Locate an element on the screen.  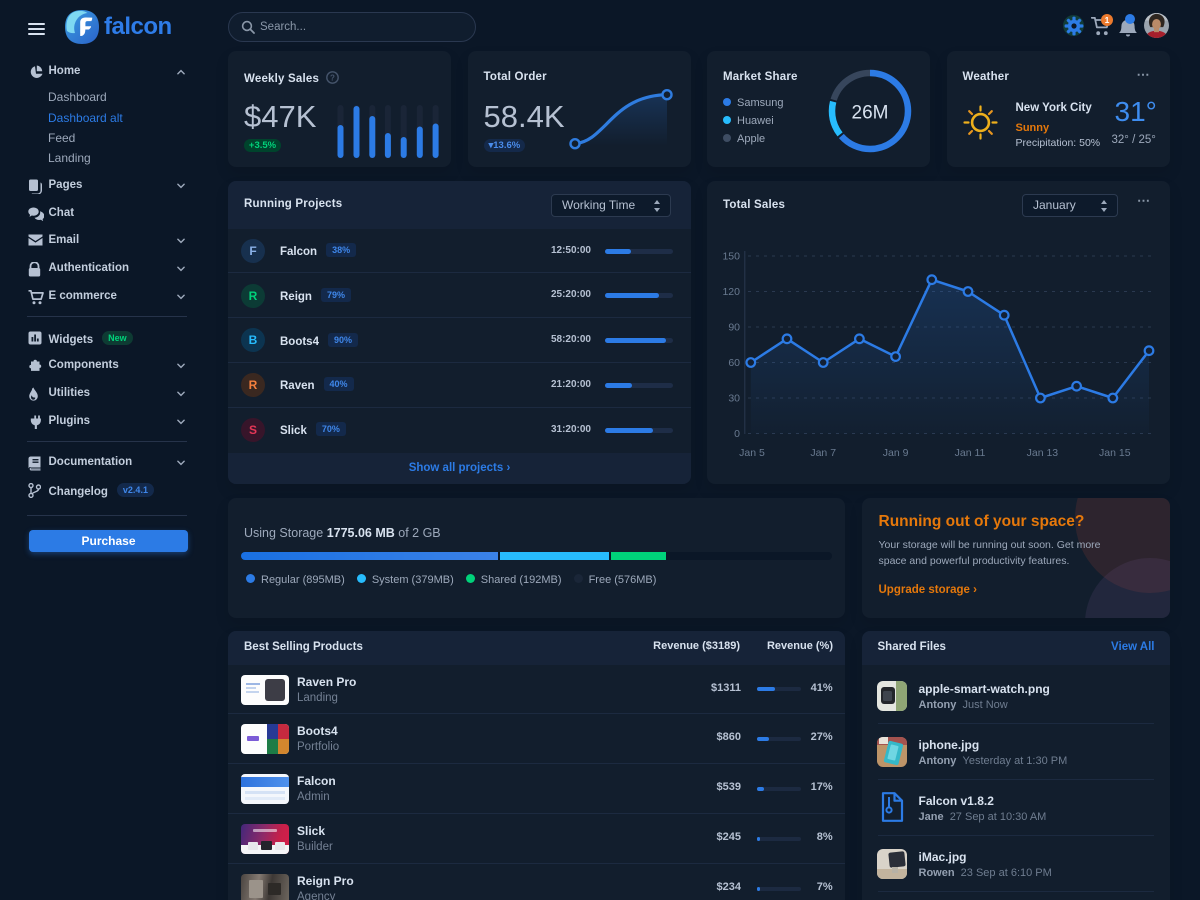
svg-text: 60 is located at coordinates (734, 363).